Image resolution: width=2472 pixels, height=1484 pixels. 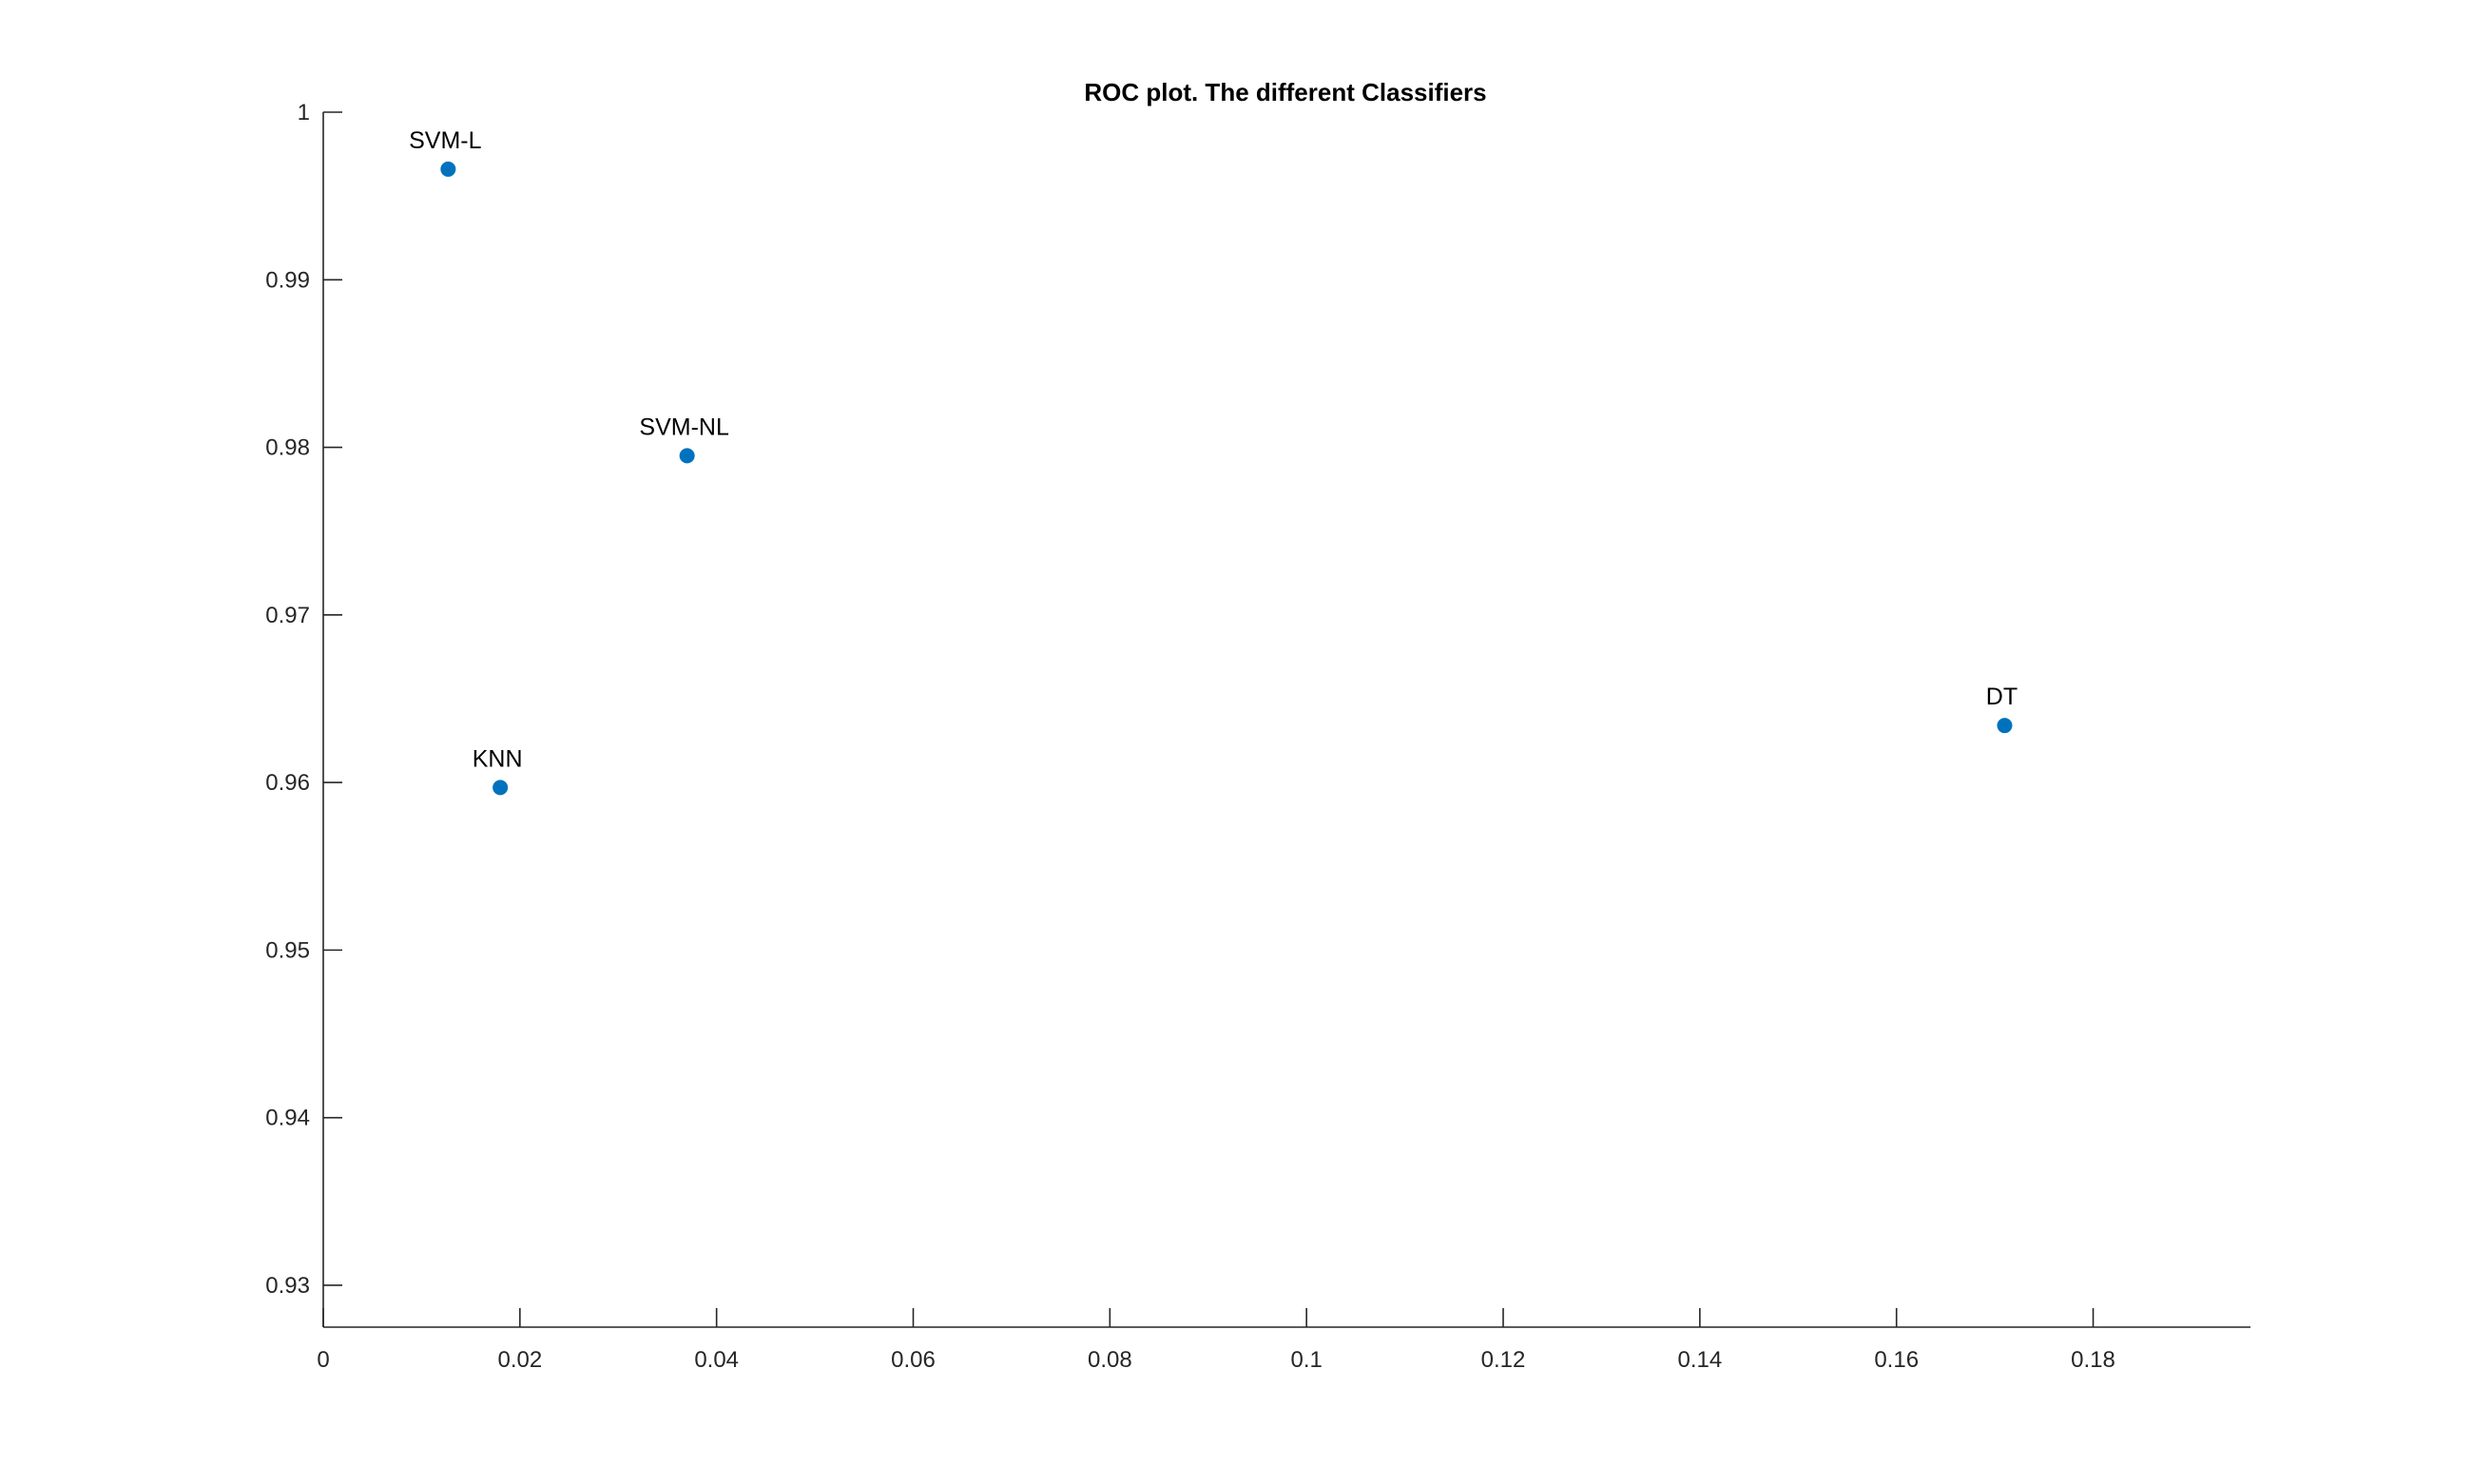 I want to click on y-tick-label: 0.98, so click(x=288, y=448).